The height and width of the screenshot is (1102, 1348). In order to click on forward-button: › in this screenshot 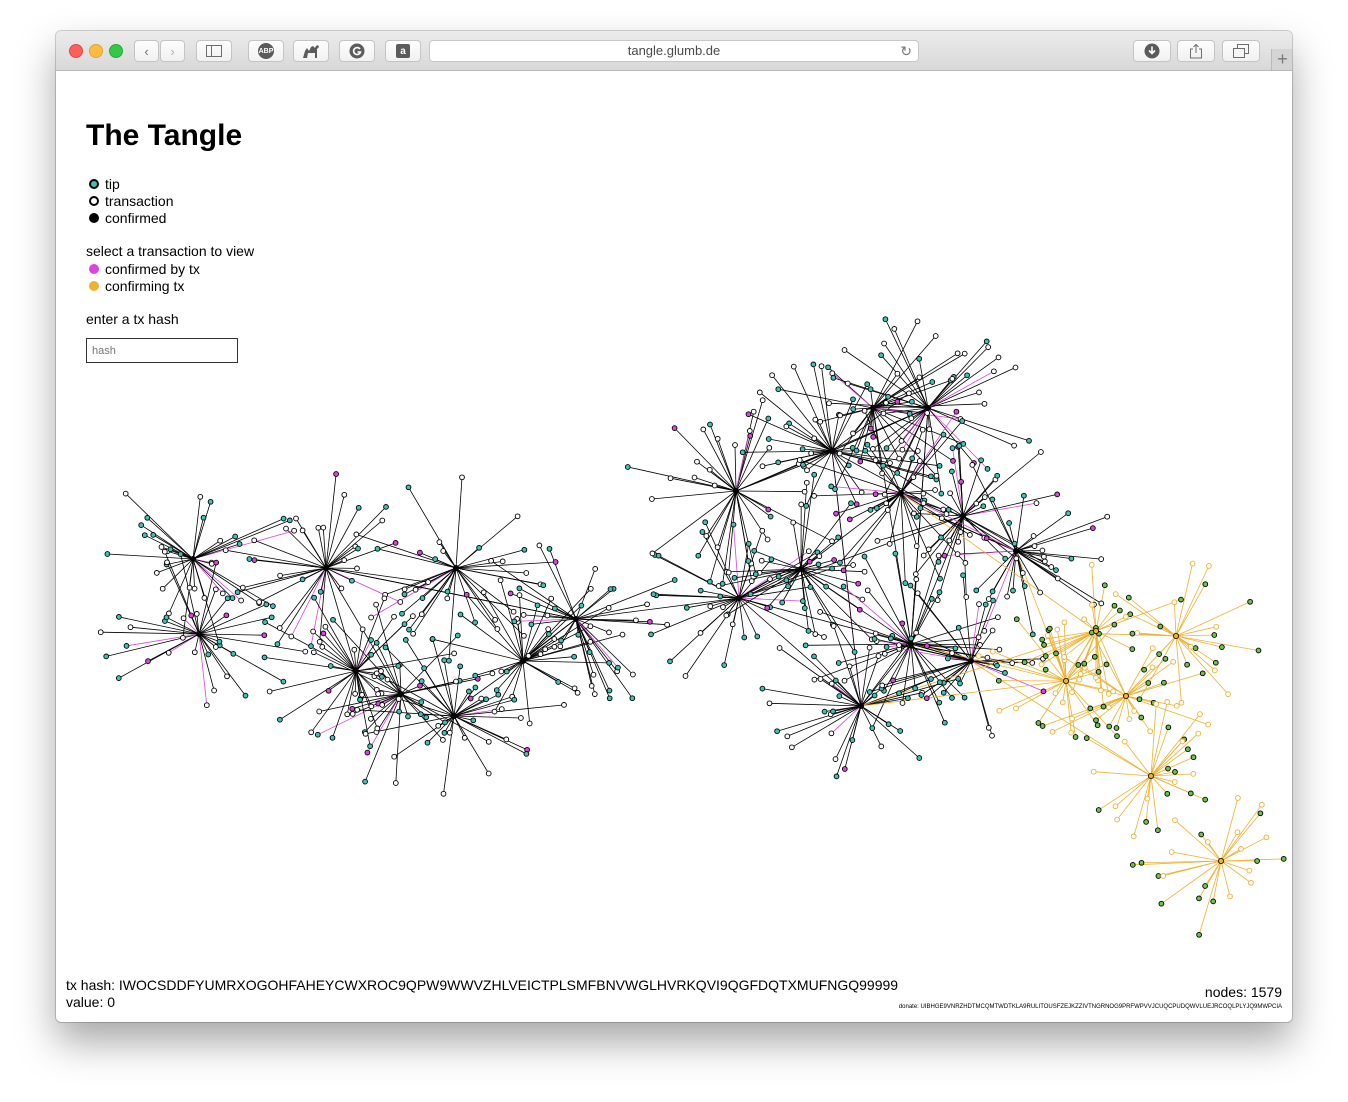, I will do `click(172, 51)`.